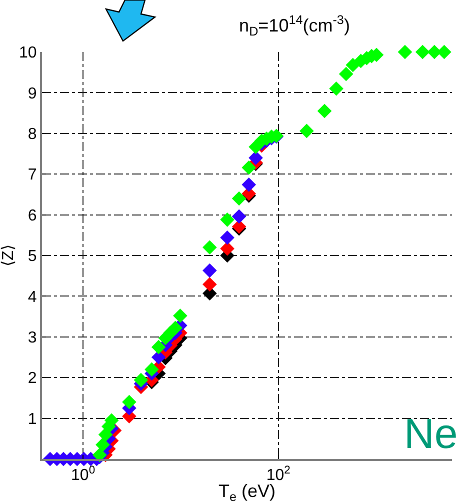  Describe the element at coordinates (32, 297) in the screenshot. I see `y-tick-label: 4` at that location.